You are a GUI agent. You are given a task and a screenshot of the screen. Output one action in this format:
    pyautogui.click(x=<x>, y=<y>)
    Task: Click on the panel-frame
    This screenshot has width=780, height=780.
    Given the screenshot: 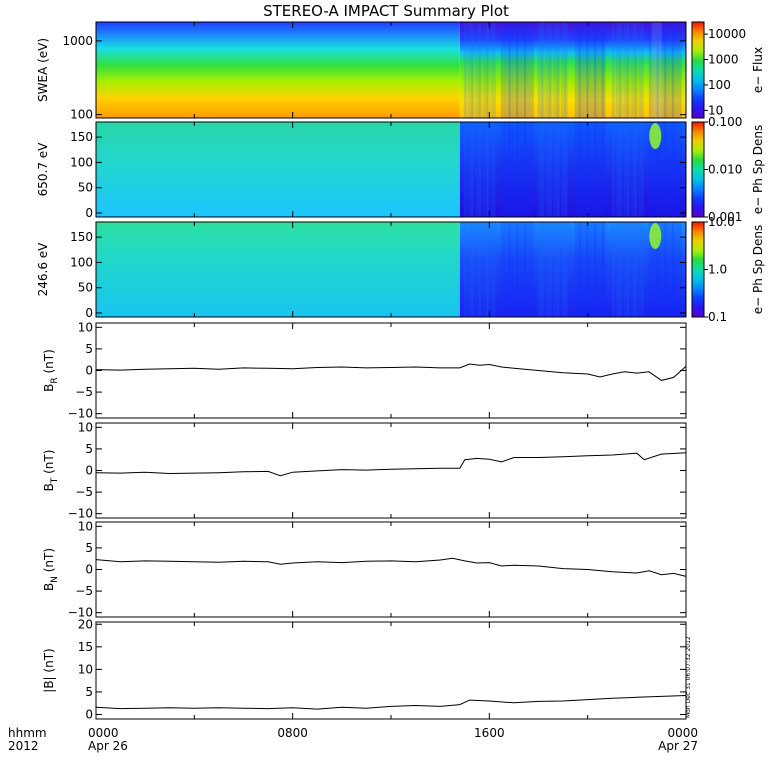 What is the action you would take?
    pyautogui.click(x=391, y=569)
    